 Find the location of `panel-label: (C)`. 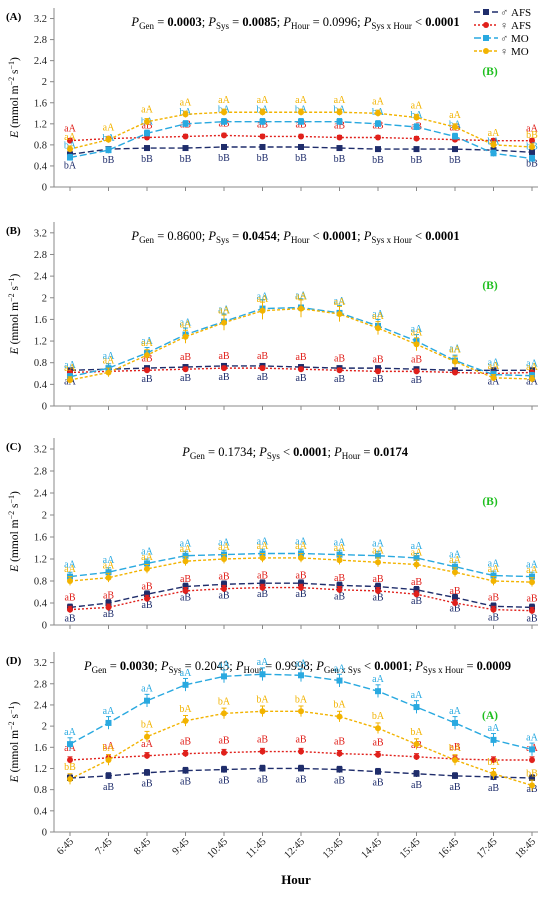

panel-label: (C) is located at coordinates (14, 447).